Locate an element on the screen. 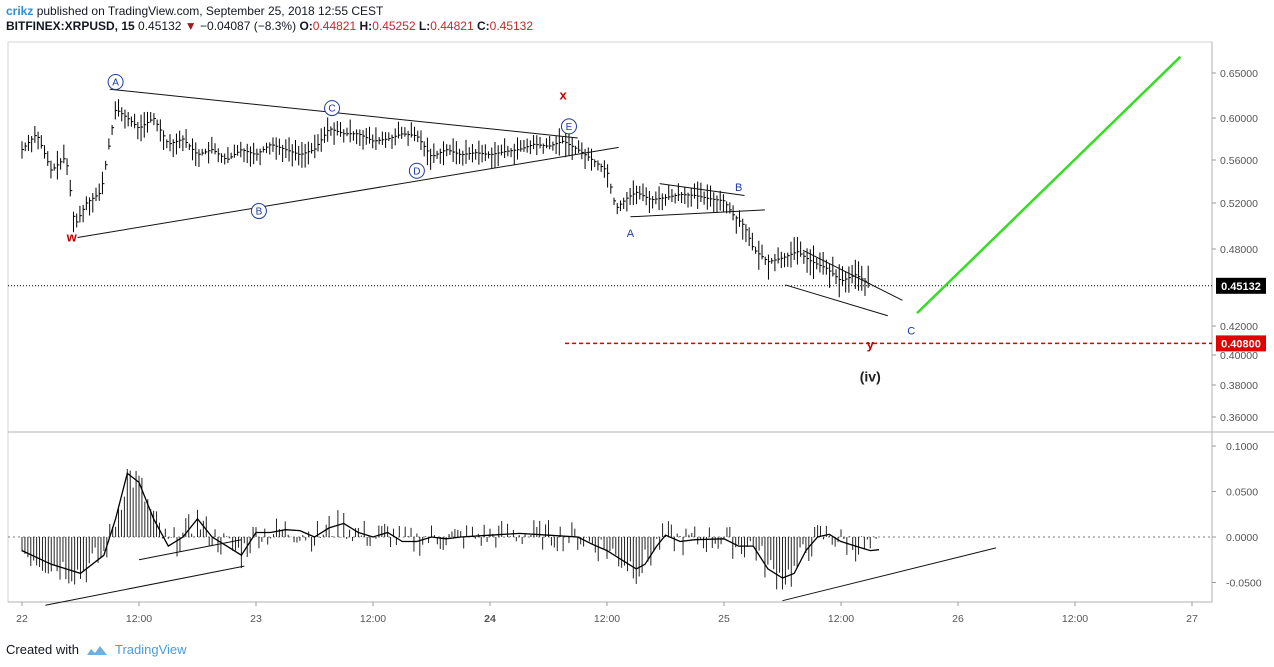 The height and width of the screenshot is (667, 1274). y-tick-label: 0.48000 is located at coordinates (1239, 250).